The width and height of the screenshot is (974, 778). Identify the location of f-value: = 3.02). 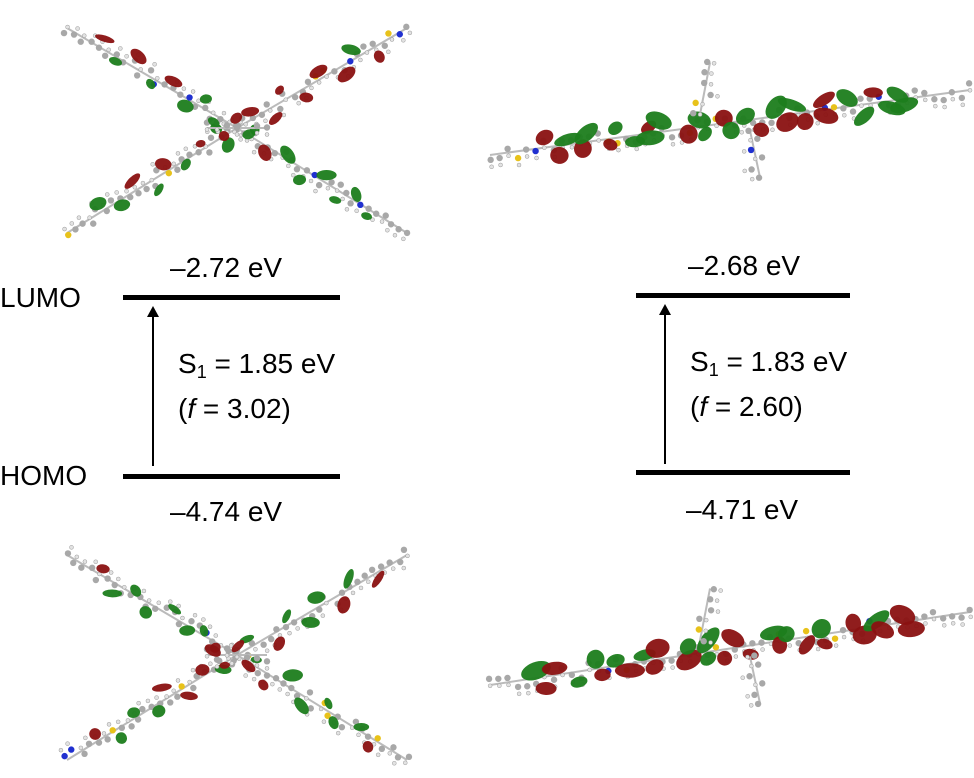
(243, 408).